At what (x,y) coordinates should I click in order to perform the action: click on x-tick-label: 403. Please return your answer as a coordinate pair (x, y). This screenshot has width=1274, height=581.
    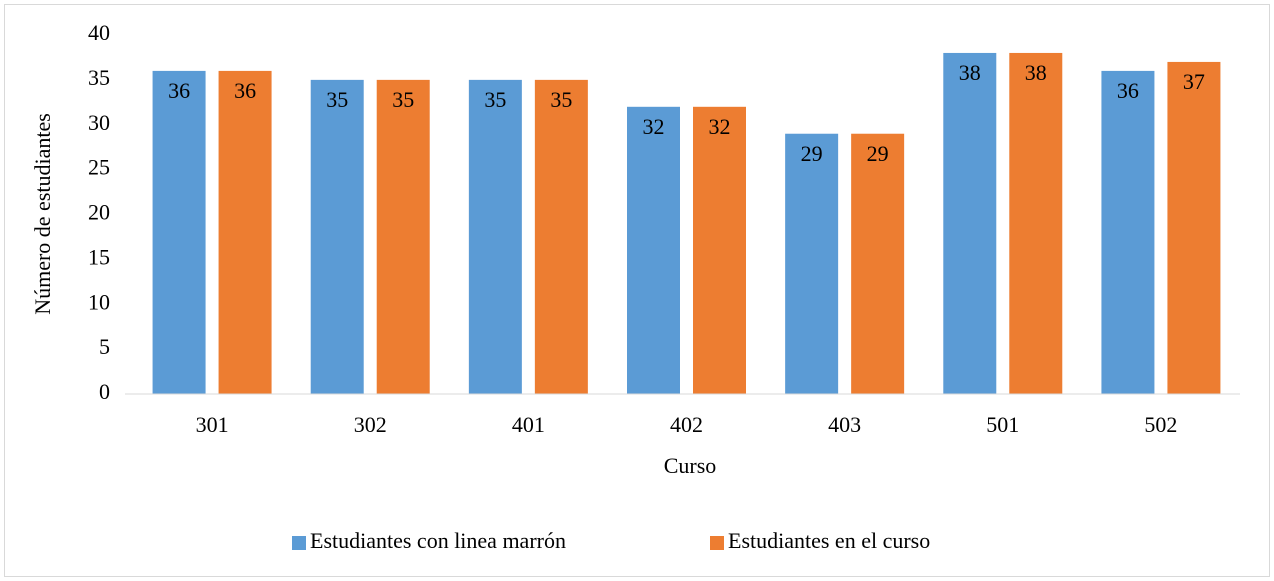
    Looking at the image, I should click on (844, 424).